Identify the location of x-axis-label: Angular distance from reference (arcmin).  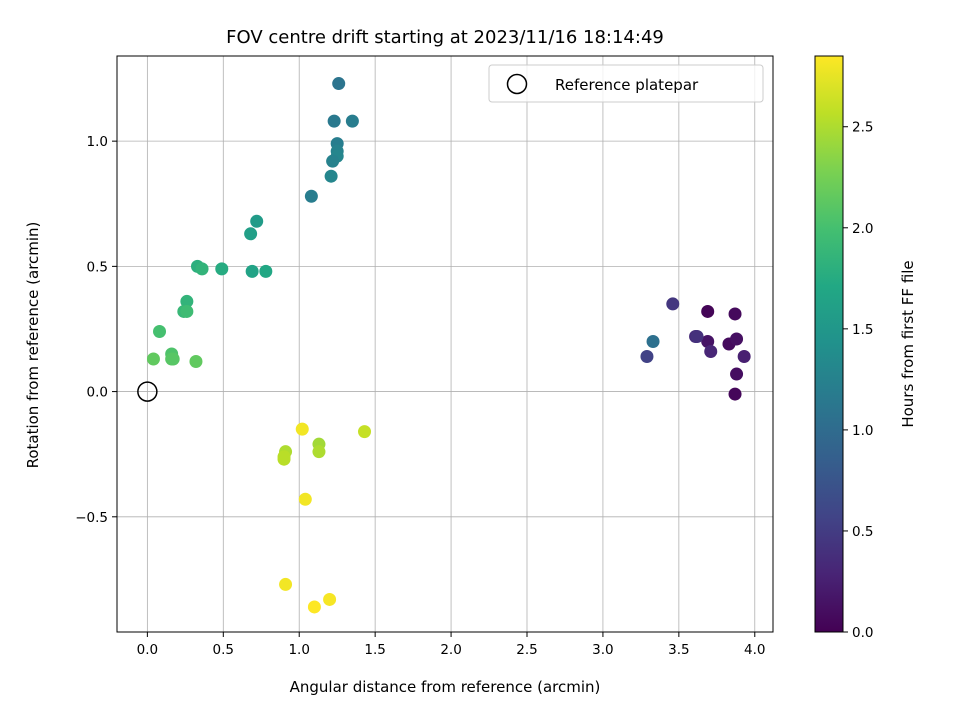
(445, 687).